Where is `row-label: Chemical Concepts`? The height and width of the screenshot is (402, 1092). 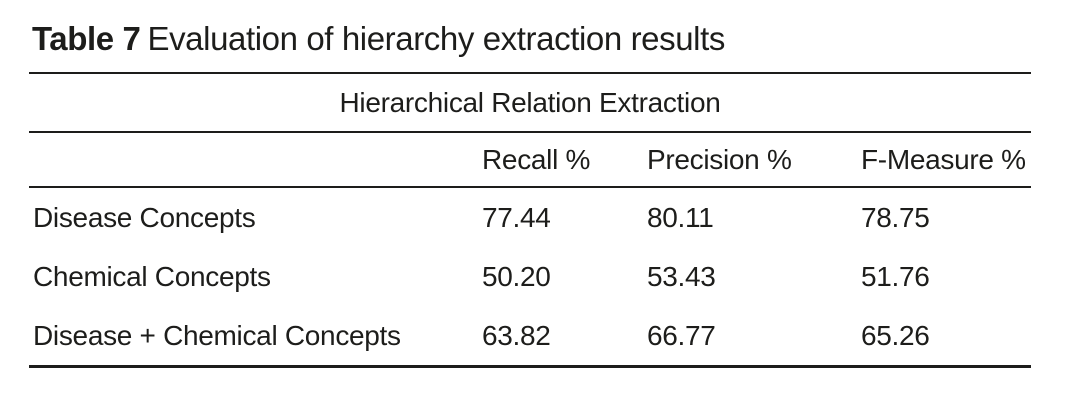 row-label: Chemical Concepts is located at coordinates (152, 276).